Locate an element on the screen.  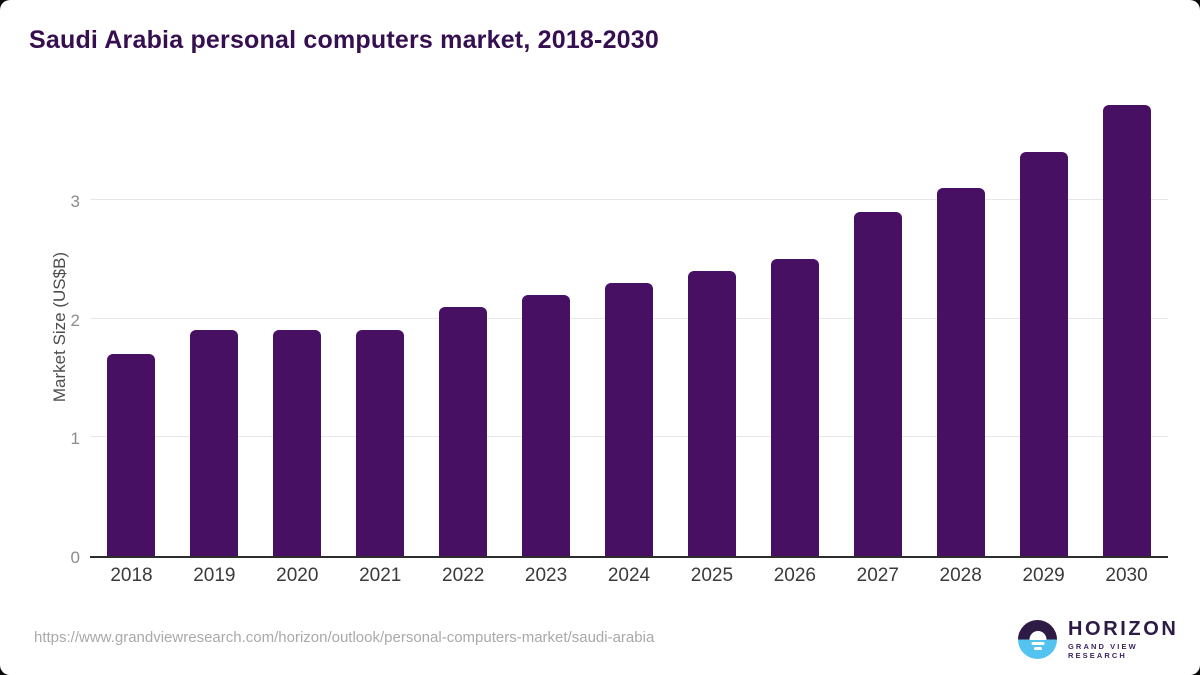
logo-subtitle: GRAND VIEW RESEARCH is located at coordinates (1103, 651).